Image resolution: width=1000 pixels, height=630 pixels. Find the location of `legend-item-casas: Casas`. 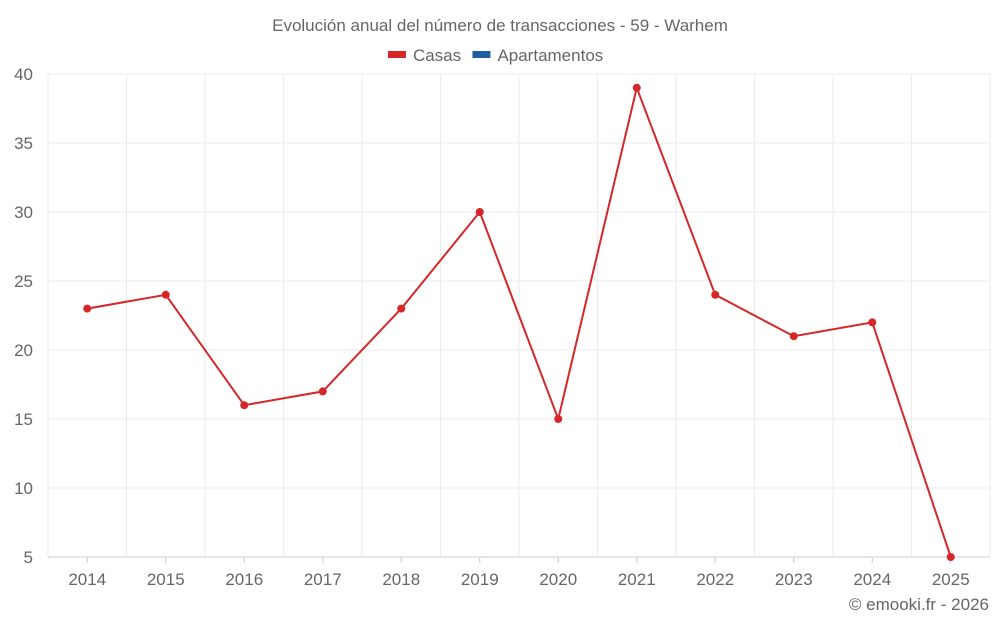

legend-item-casas: Casas is located at coordinates (424, 55).